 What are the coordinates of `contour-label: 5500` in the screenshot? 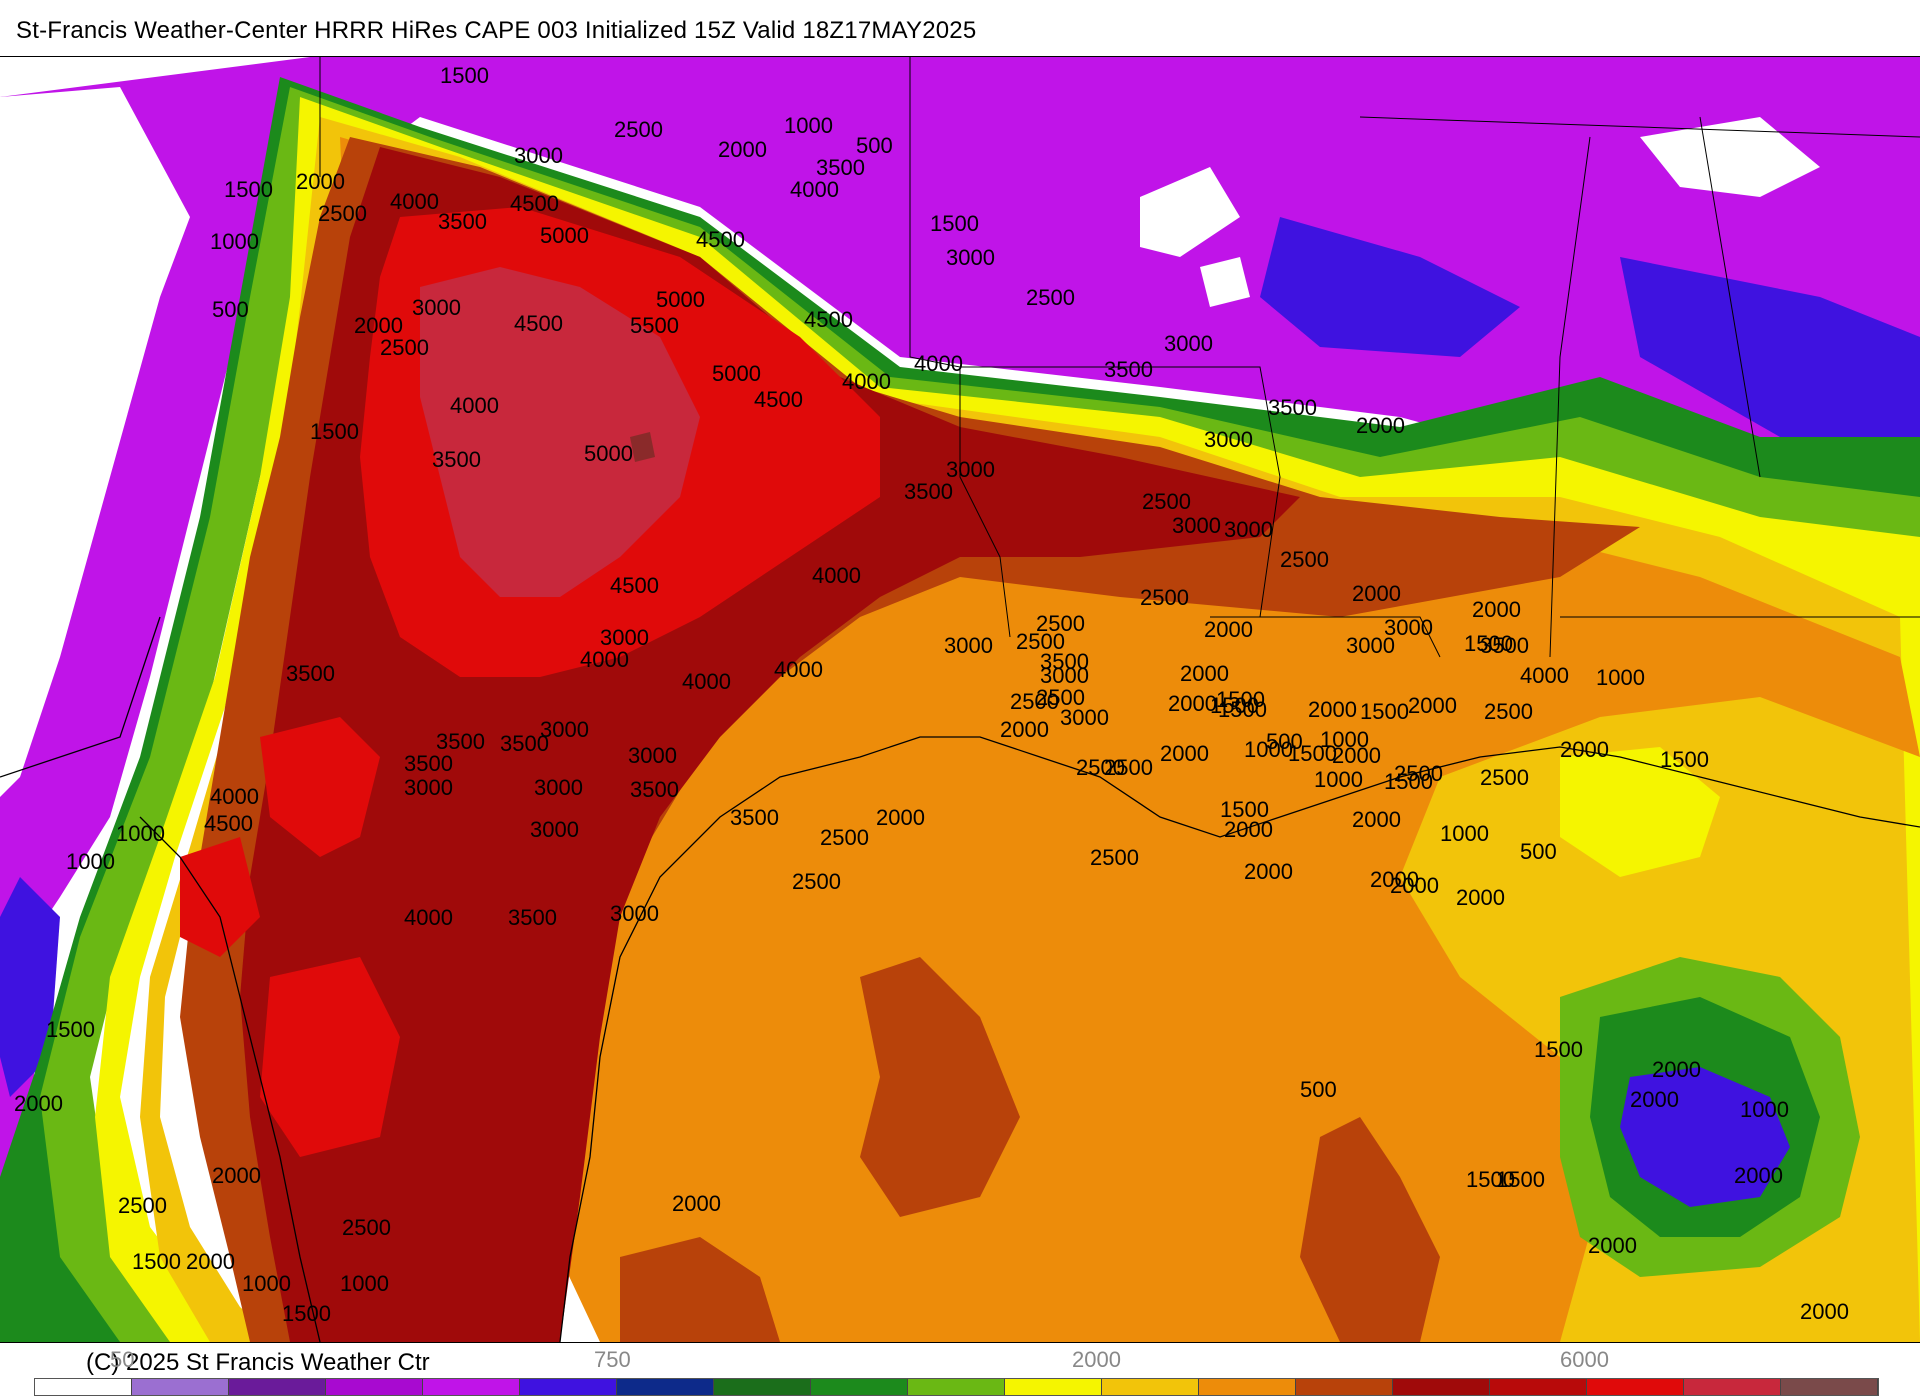 It's located at (654, 325).